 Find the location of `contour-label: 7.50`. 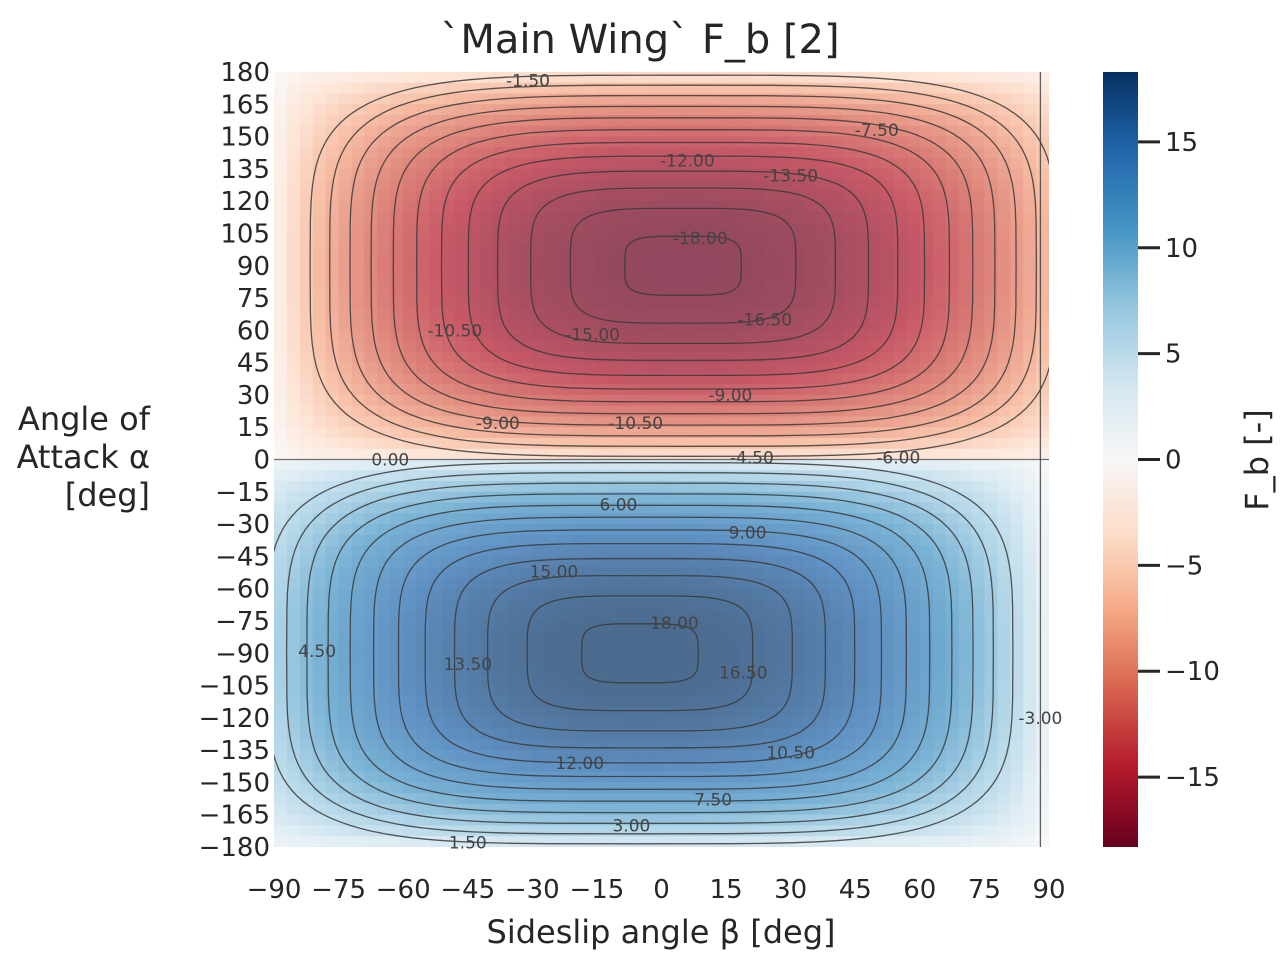

contour-label: 7.50 is located at coordinates (713, 801).